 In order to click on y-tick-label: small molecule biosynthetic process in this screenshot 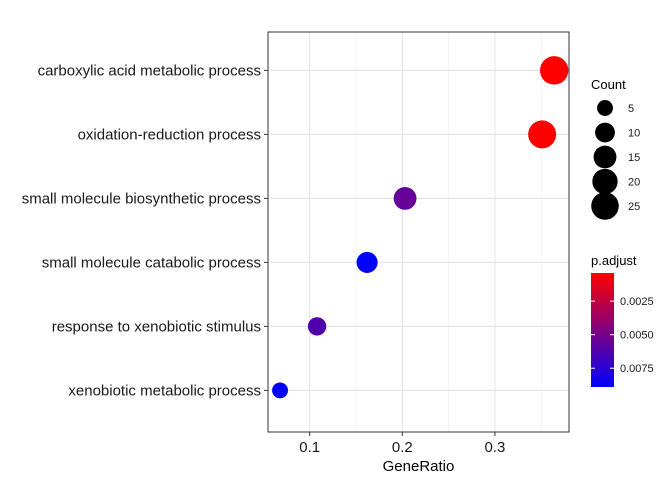, I will do `click(141, 198)`.